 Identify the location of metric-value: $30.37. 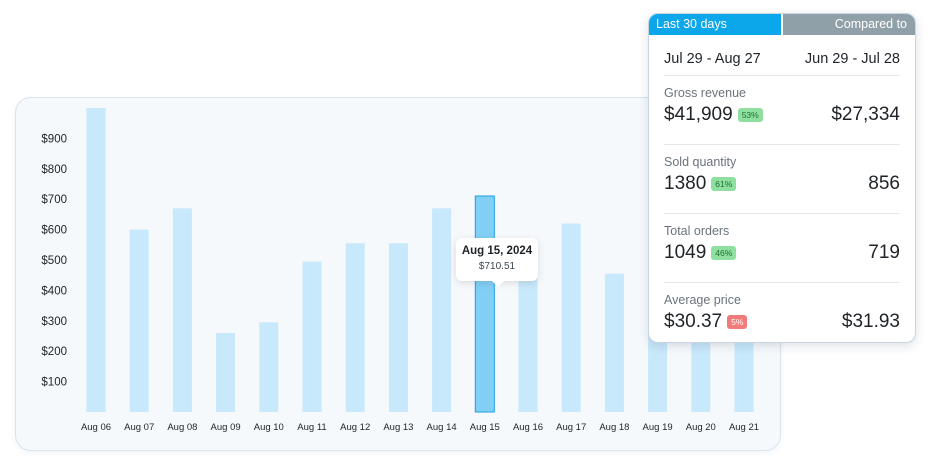
(693, 321).